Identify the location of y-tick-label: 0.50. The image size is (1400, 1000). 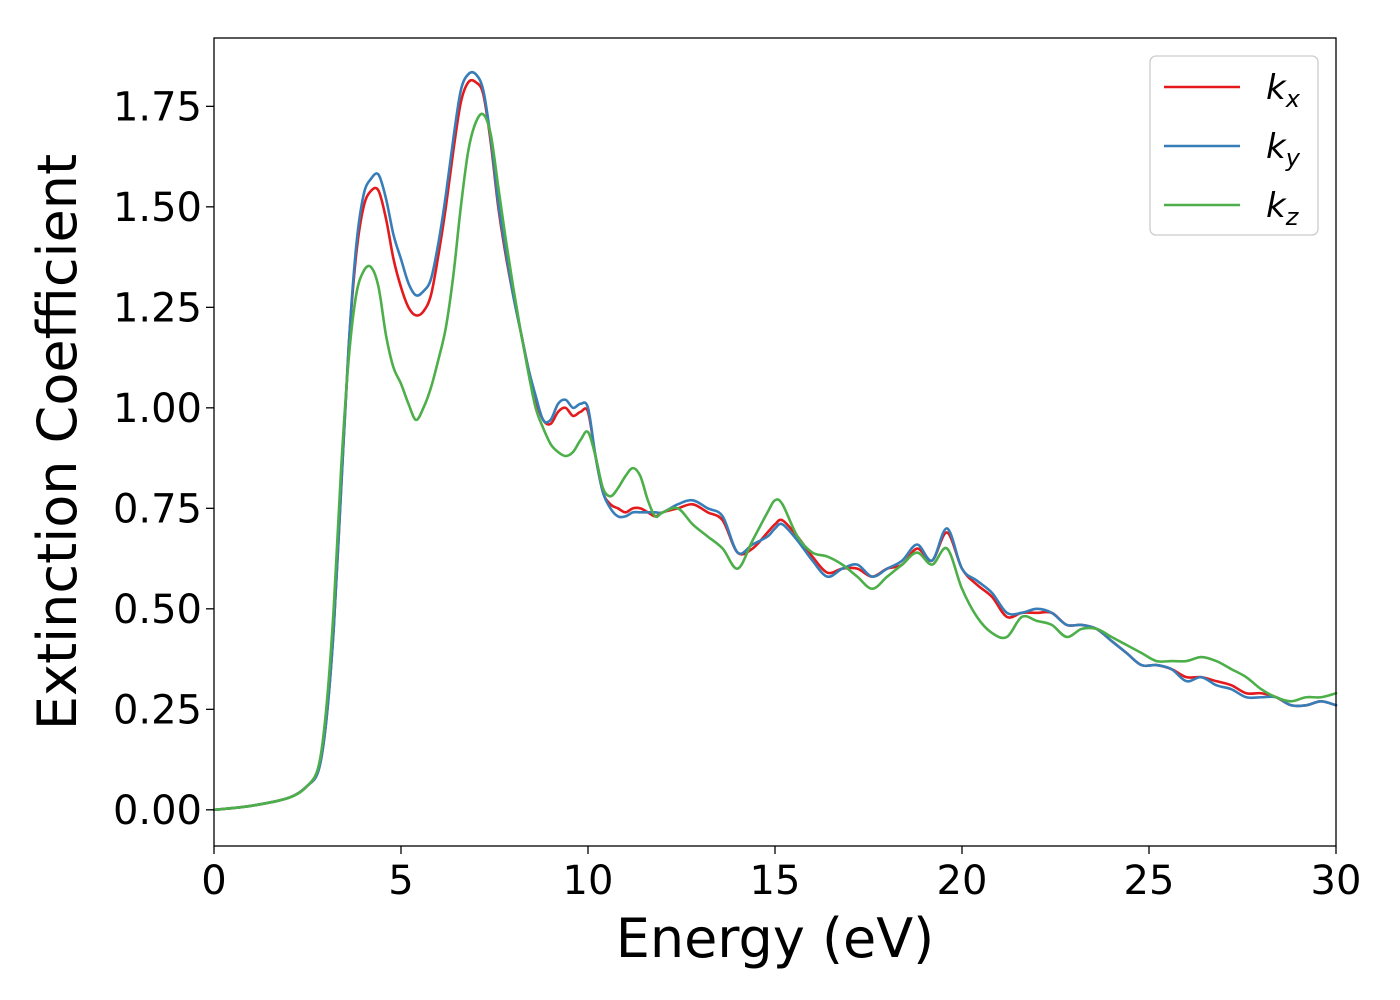
(157, 610).